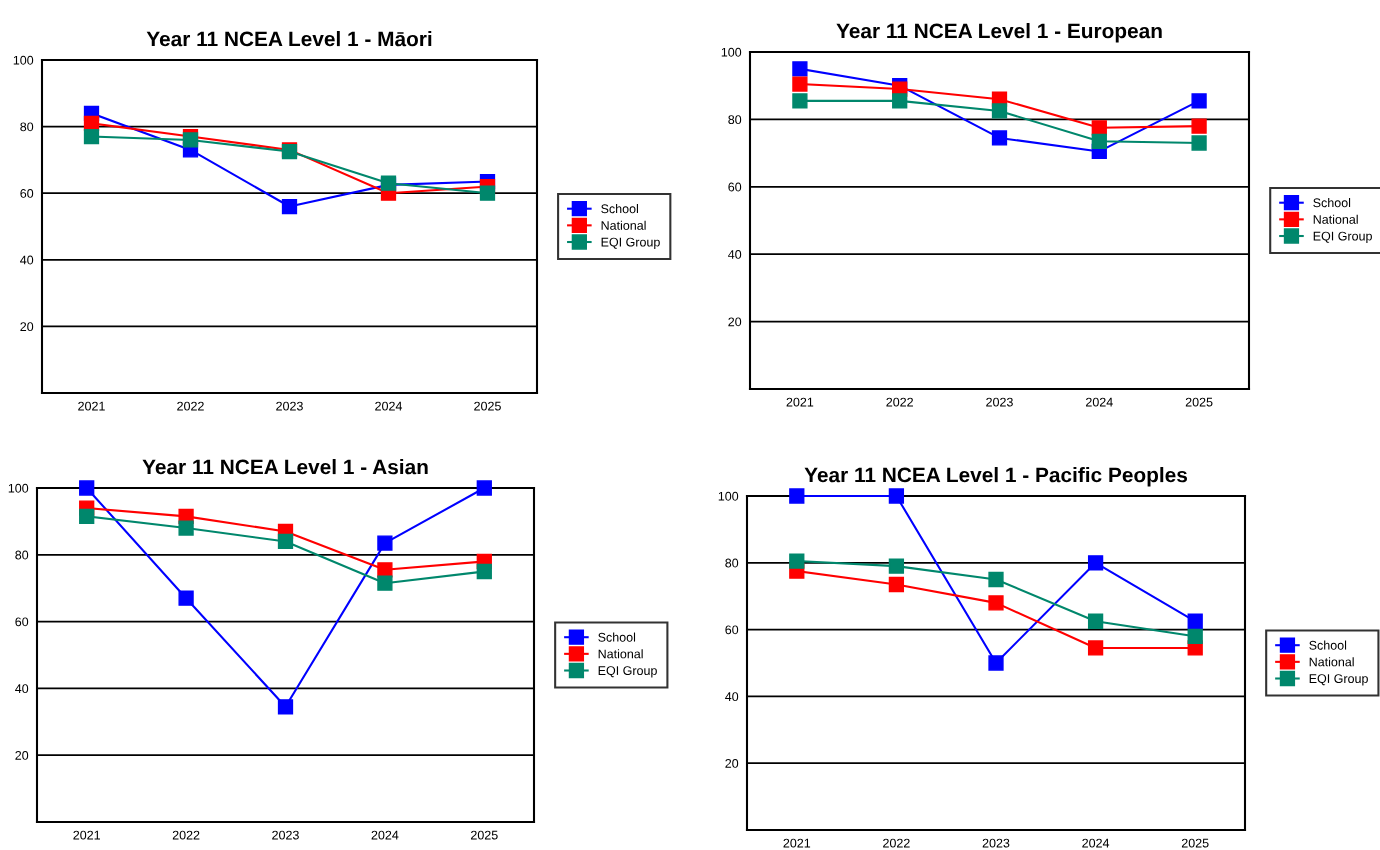 The height and width of the screenshot is (850, 1380). What do you see at coordinates (999, 33) in the screenshot?
I see `chart-title: Year 11 NCEA Level 1 - European` at bounding box center [999, 33].